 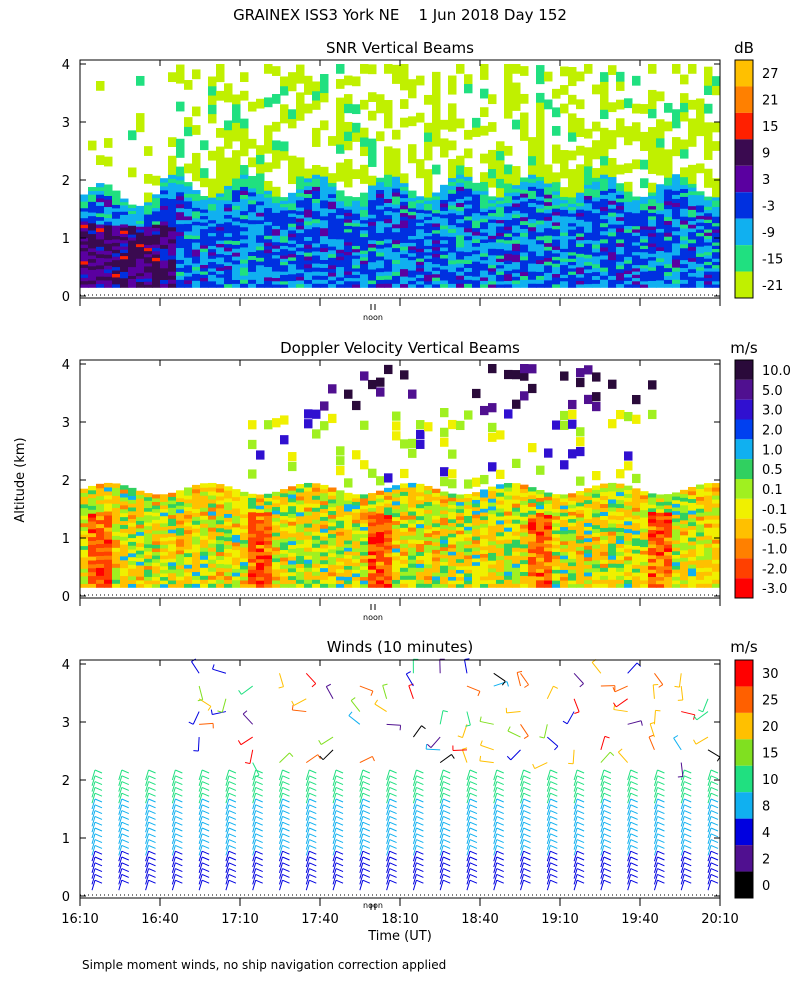 I want to click on colorbar-label: 10.0, so click(x=776, y=371).